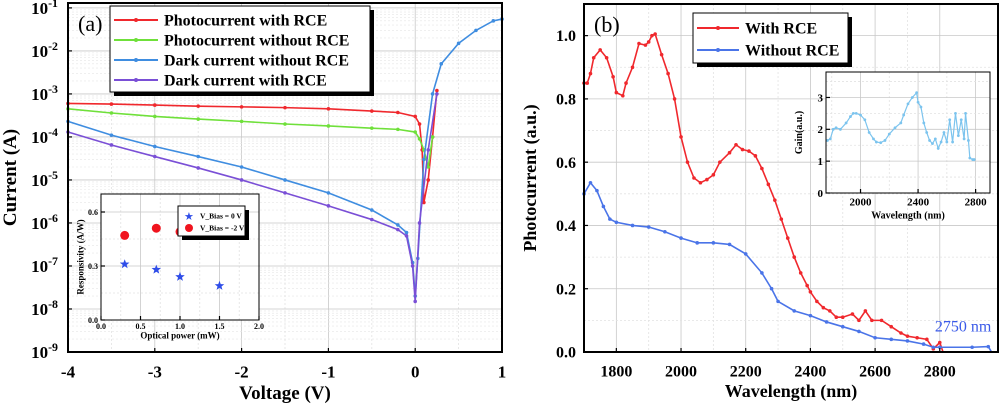 Image resolution: width=1000 pixels, height=406 pixels. Describe the element at coordinates (189, 228) in the screenshot. I see `legend-circle-icon` at that location.